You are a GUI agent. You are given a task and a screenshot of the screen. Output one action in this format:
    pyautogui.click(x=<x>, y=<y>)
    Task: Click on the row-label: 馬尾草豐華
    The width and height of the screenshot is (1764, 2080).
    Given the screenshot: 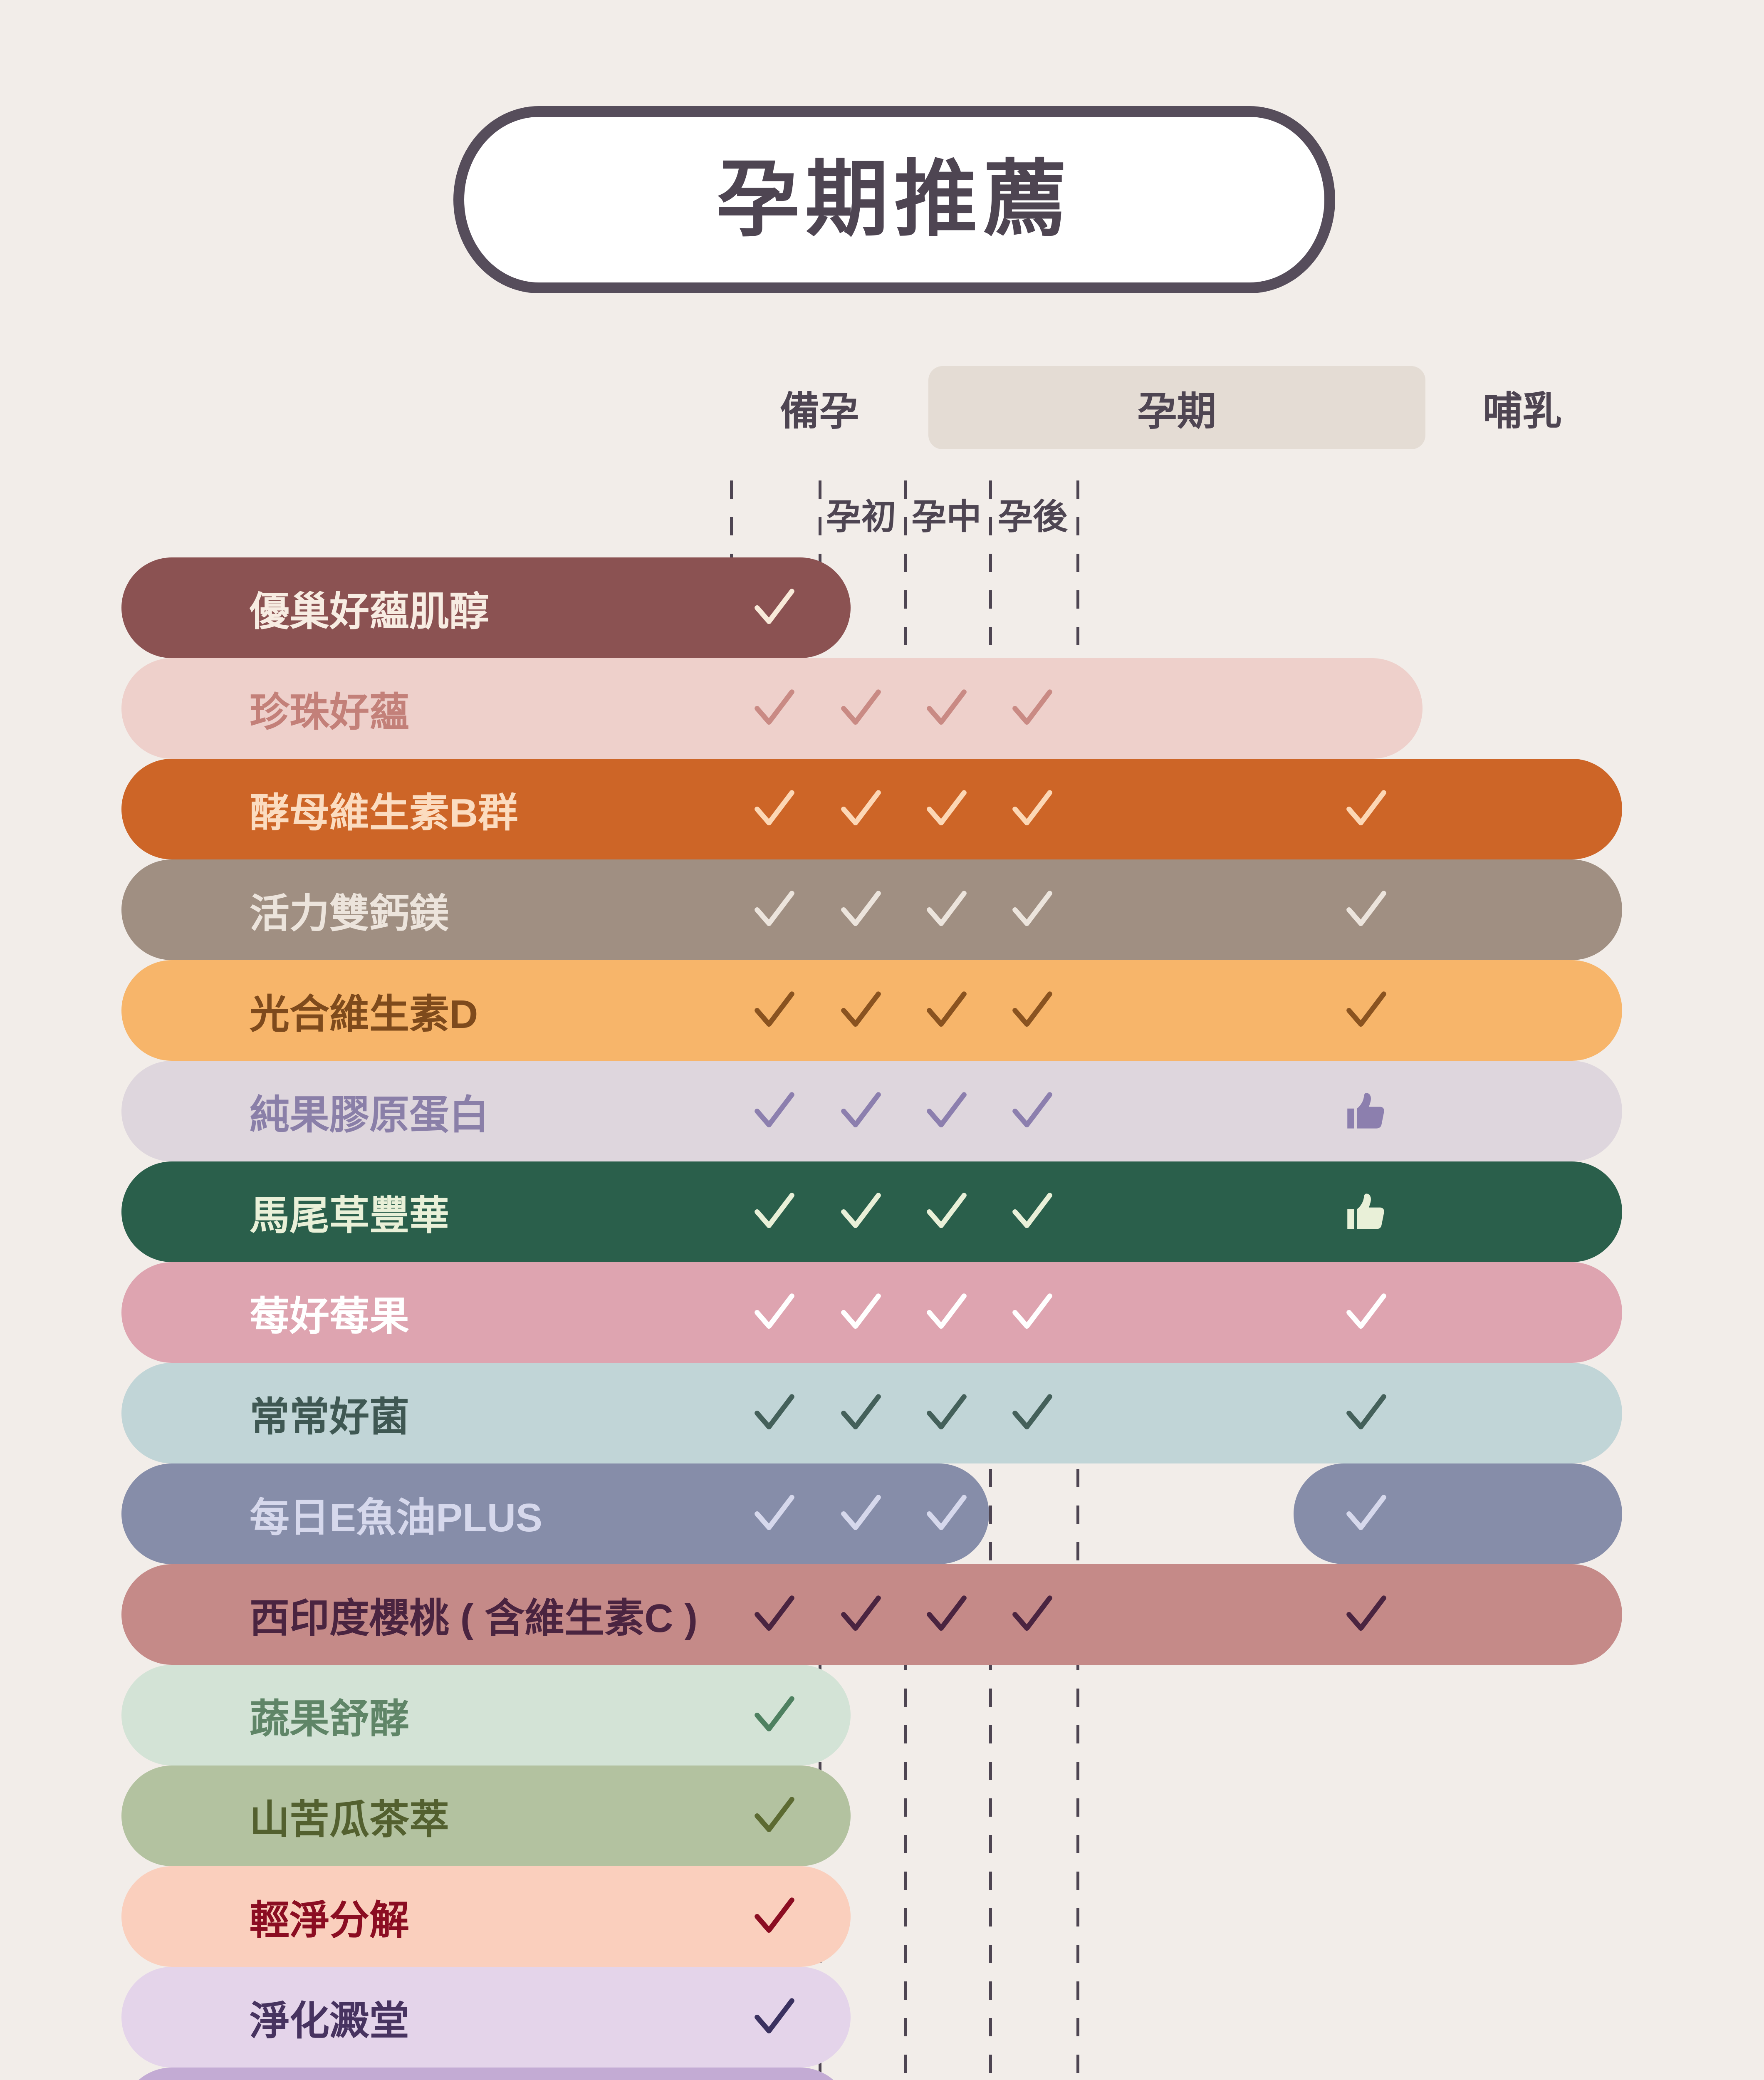 What is the action you would take?
    pyautogui.click(x=349, y=1215)
    